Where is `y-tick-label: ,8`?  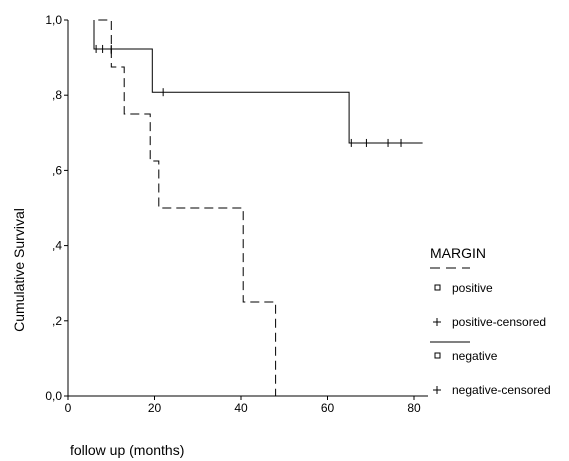
y-tick-label: ,8 is located at coordinates (57, 95).